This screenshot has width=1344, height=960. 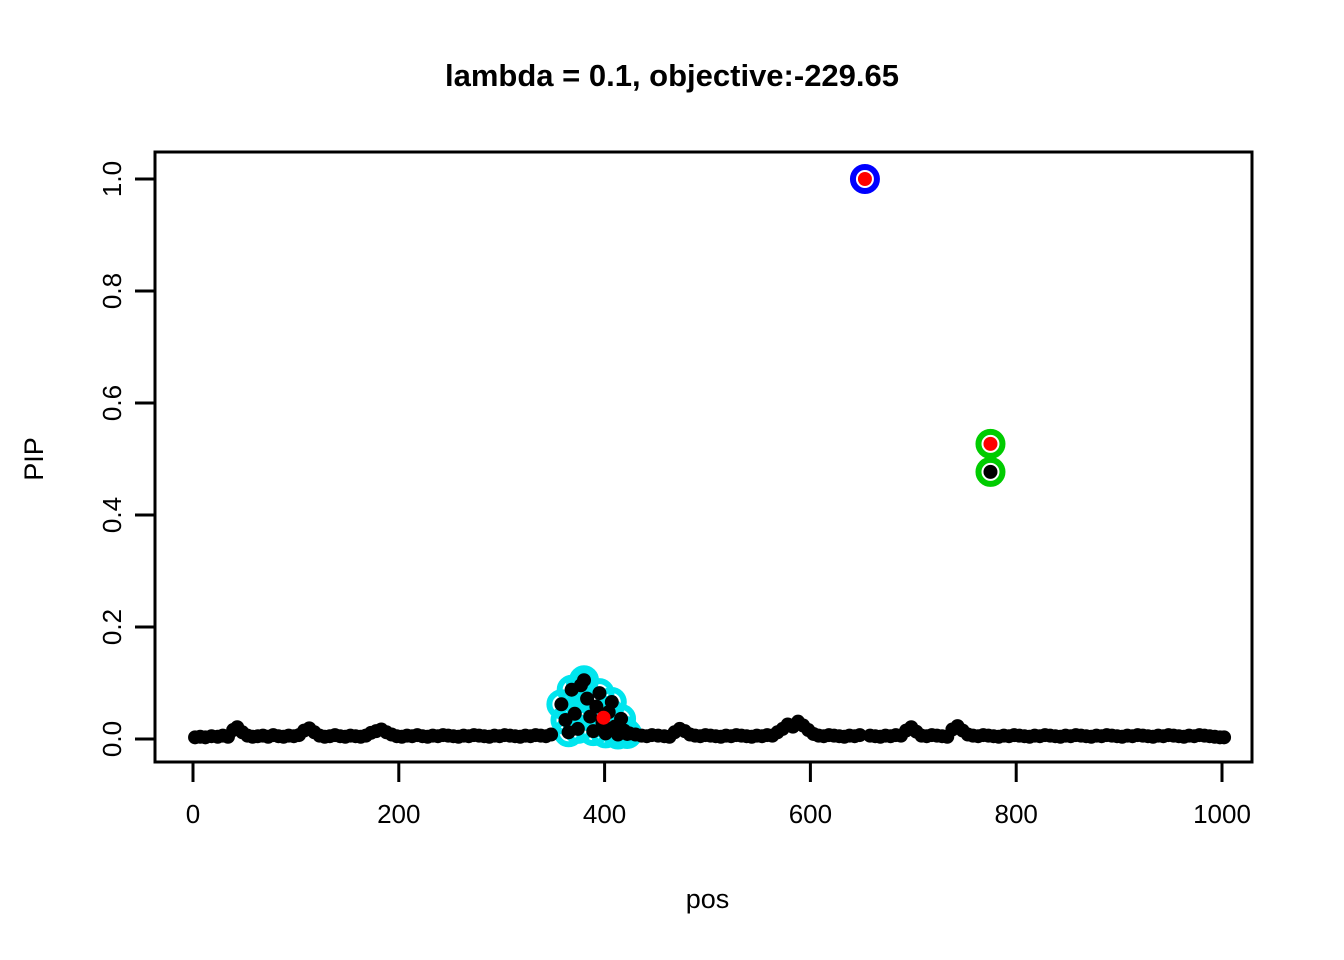 What do you see at coordinates (112, 739) in the screenshot?
I see `y-axis-tick-label: 0.0` at bounding box center [112, 739].